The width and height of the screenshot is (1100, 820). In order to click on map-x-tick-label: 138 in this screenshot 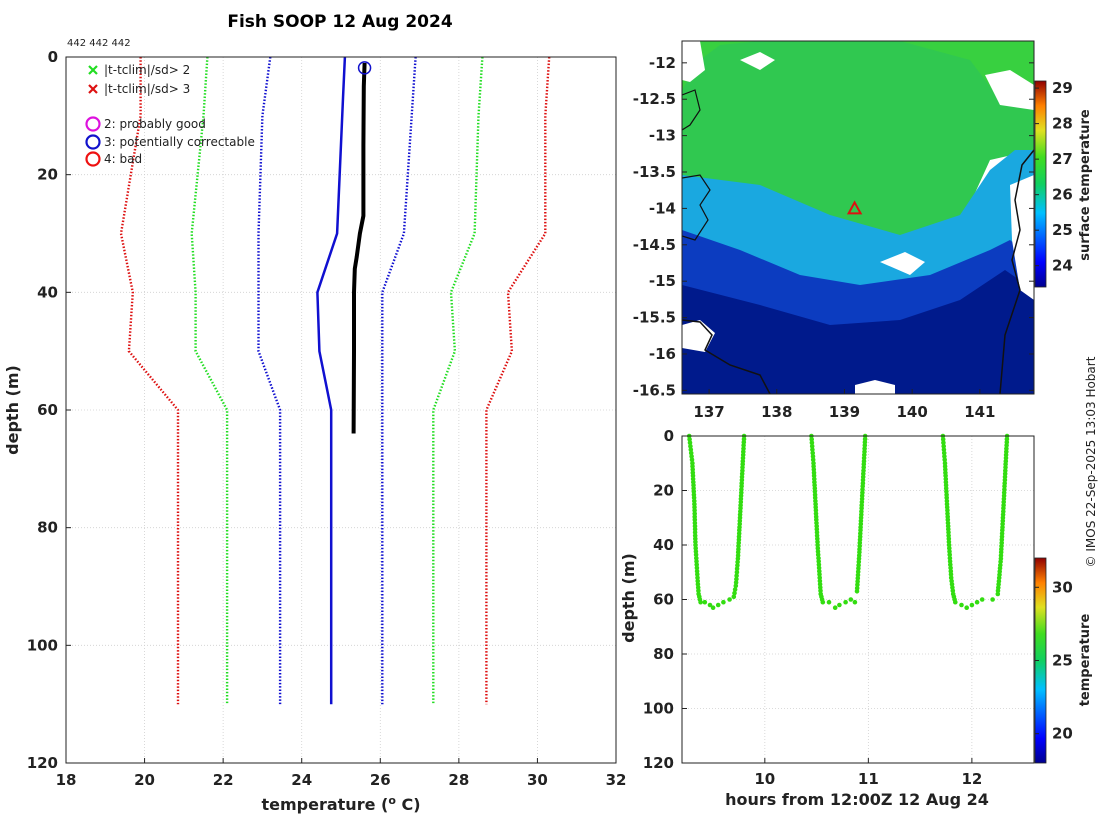, I will do `click(776, 412)`.